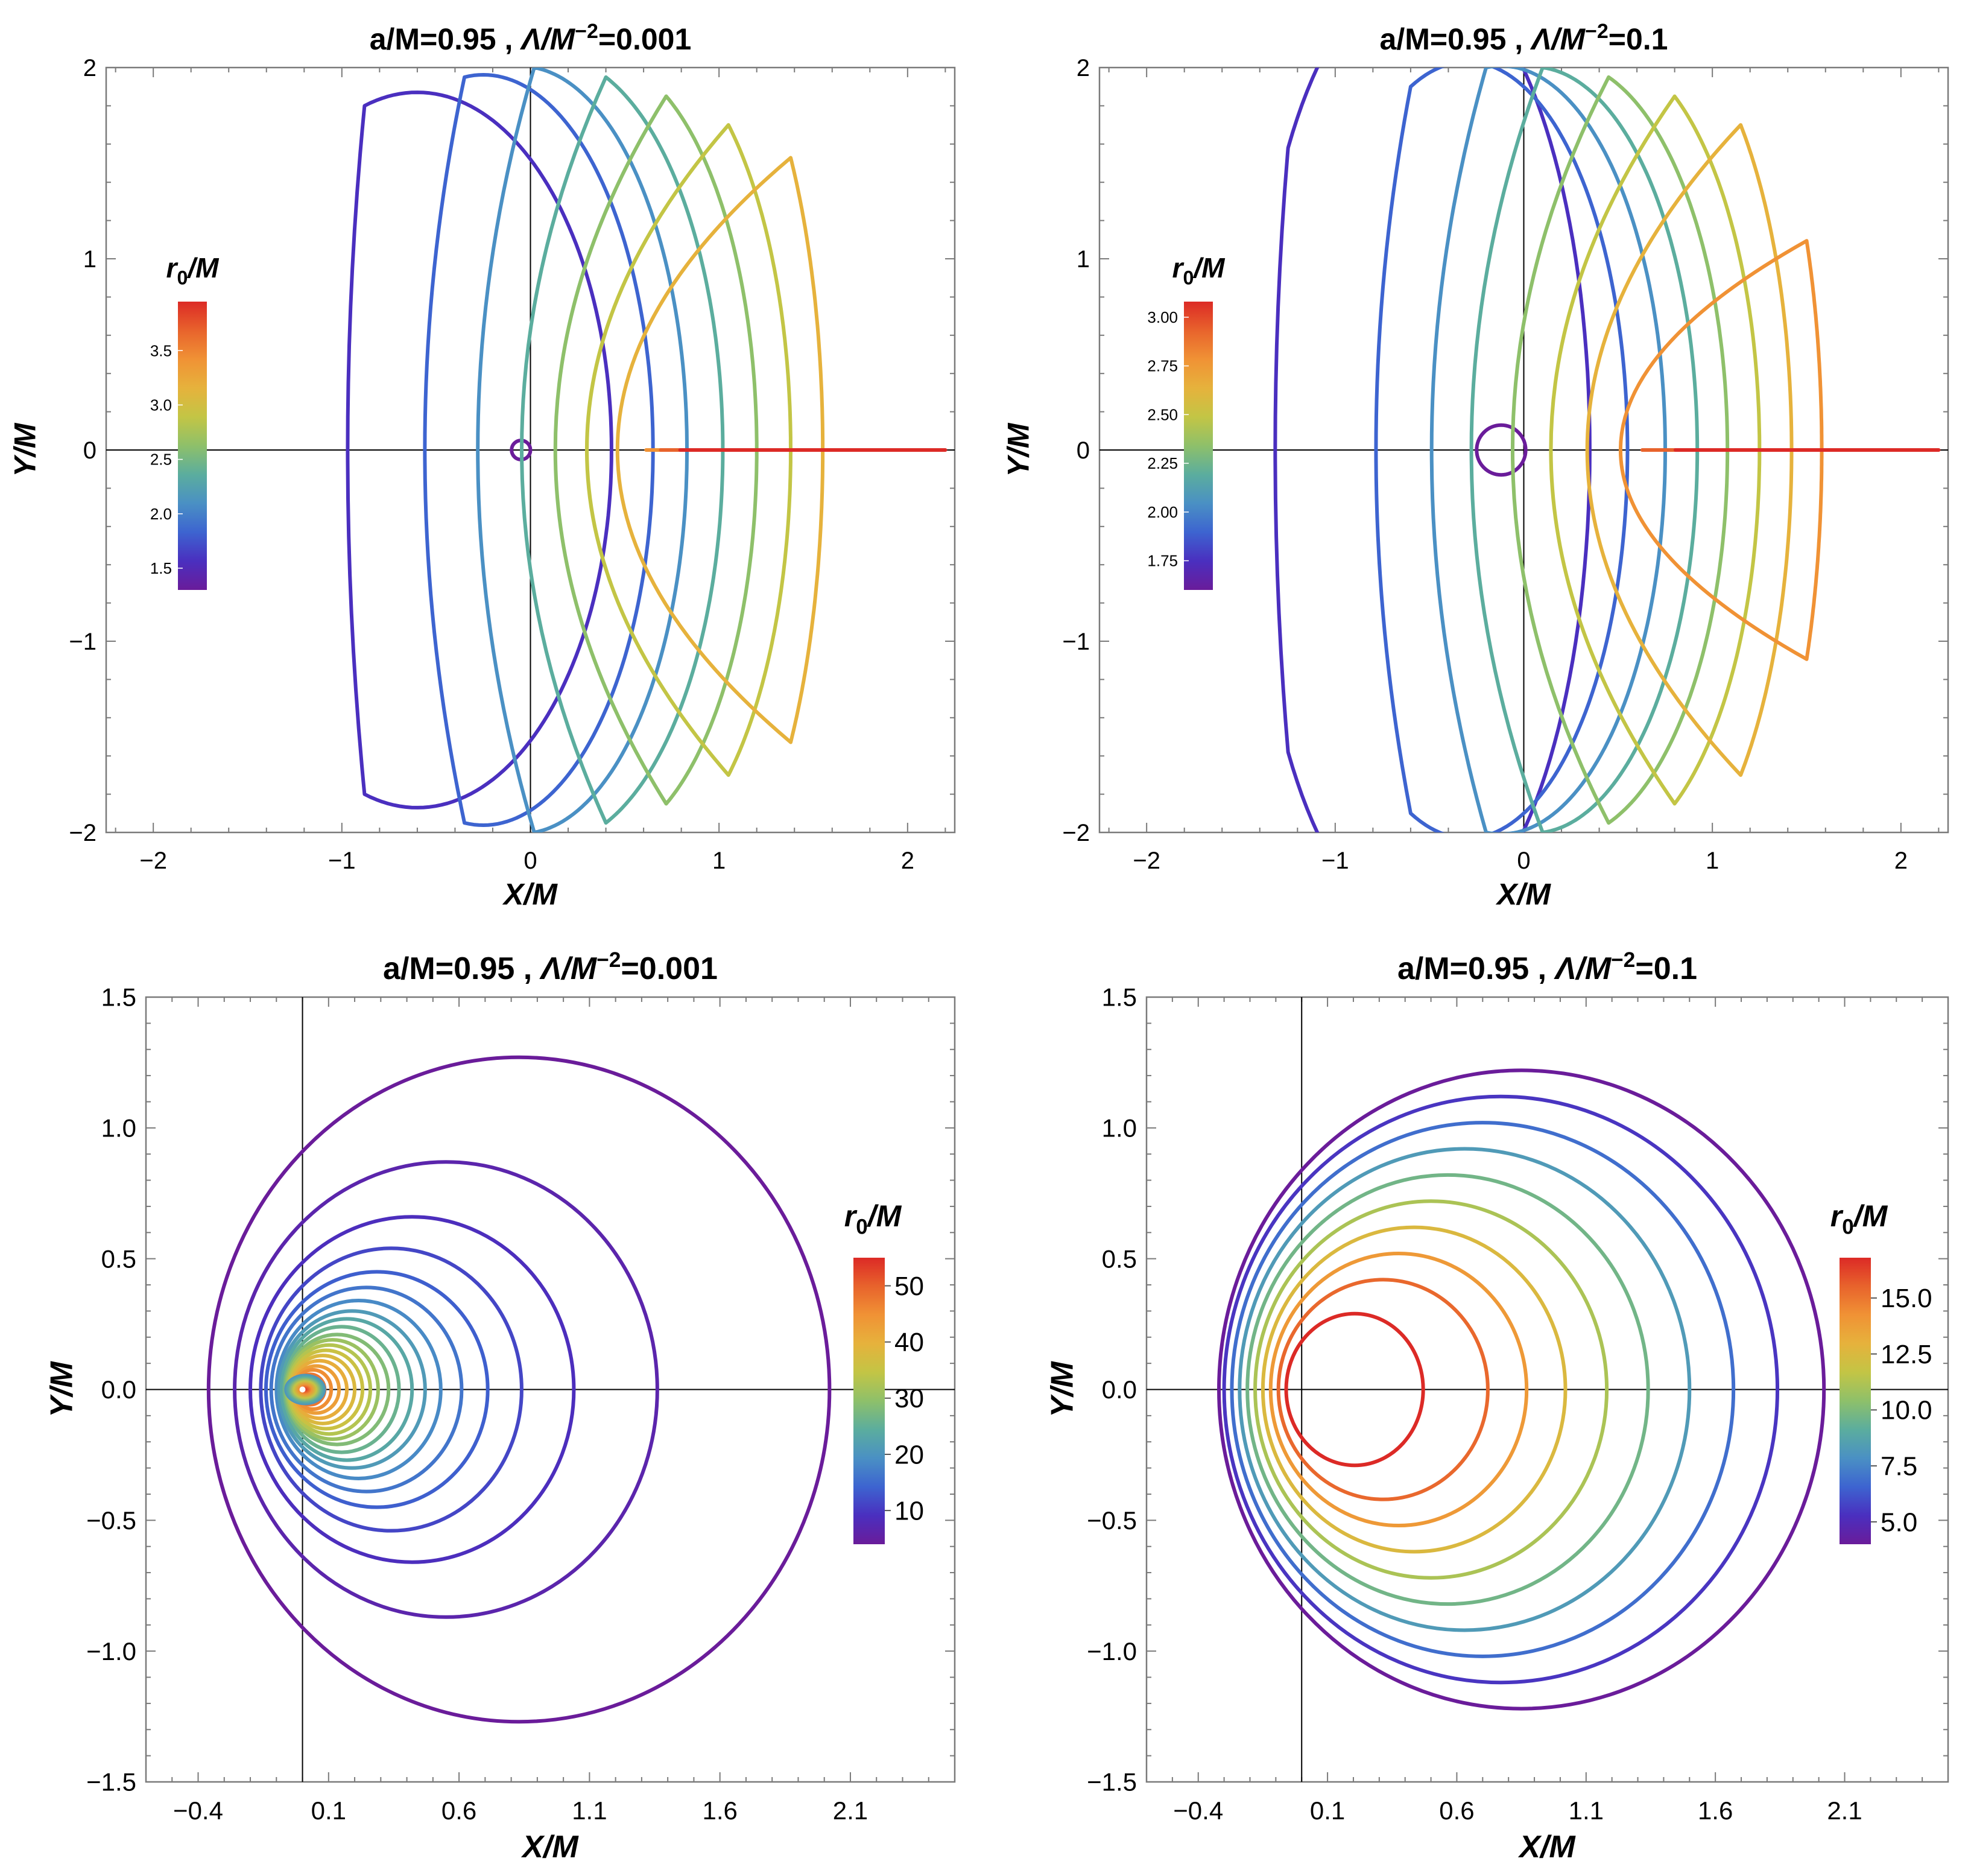 This screenshot has width=1971, height=1876. Describe the element at coordinates (302, 1389) in the screenshot. I see `core-center` at that location.